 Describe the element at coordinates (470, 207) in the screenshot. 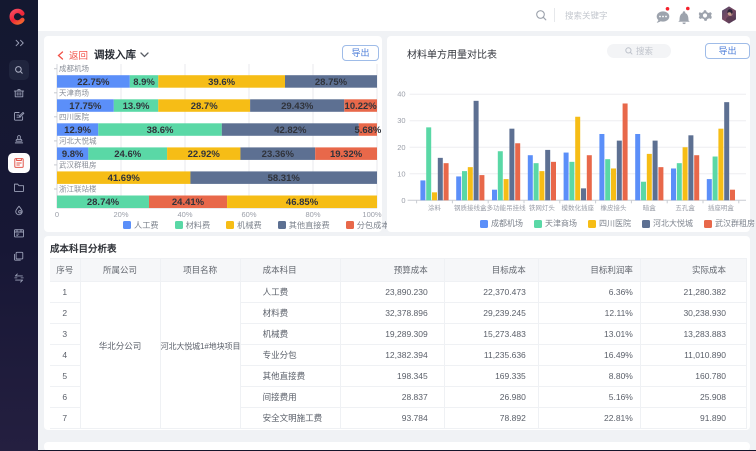

I see `svg-text: 钢质接线盒` at that location.